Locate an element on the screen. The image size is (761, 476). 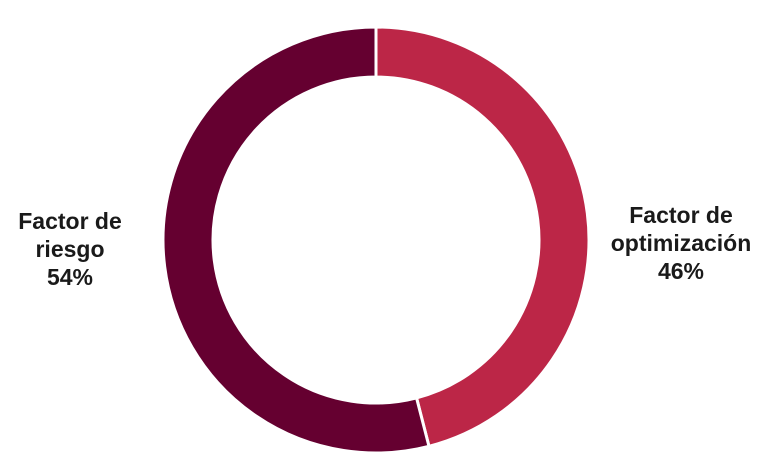
slice-label-2: Factor de riesgo 54% is located at coordinates (70, 249).